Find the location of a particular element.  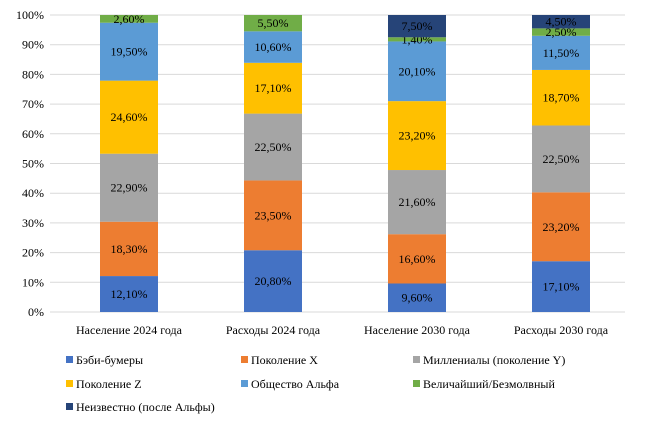

data-label: 22,90% is located at coordinates (129, 188).